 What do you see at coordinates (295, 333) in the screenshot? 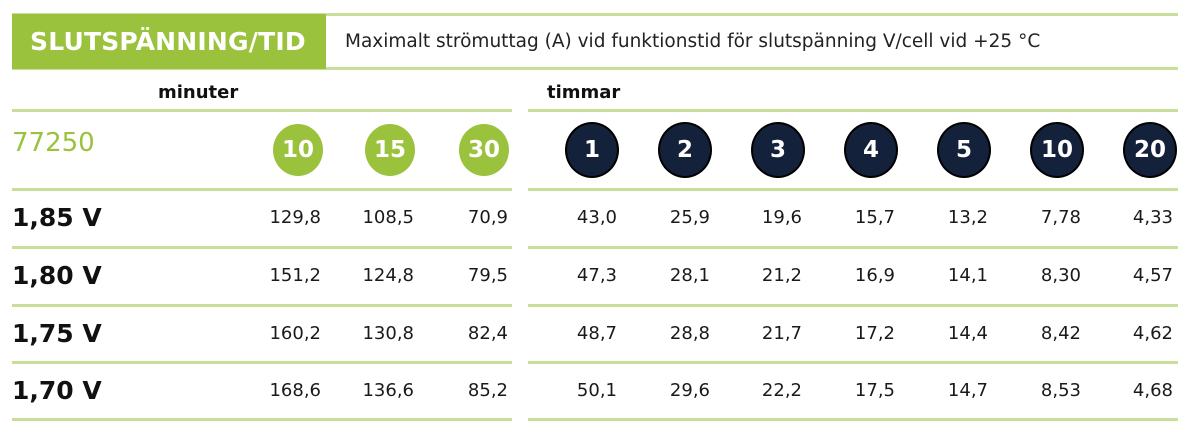
I see `cell: 160,2` at bounding box center [295, 333].